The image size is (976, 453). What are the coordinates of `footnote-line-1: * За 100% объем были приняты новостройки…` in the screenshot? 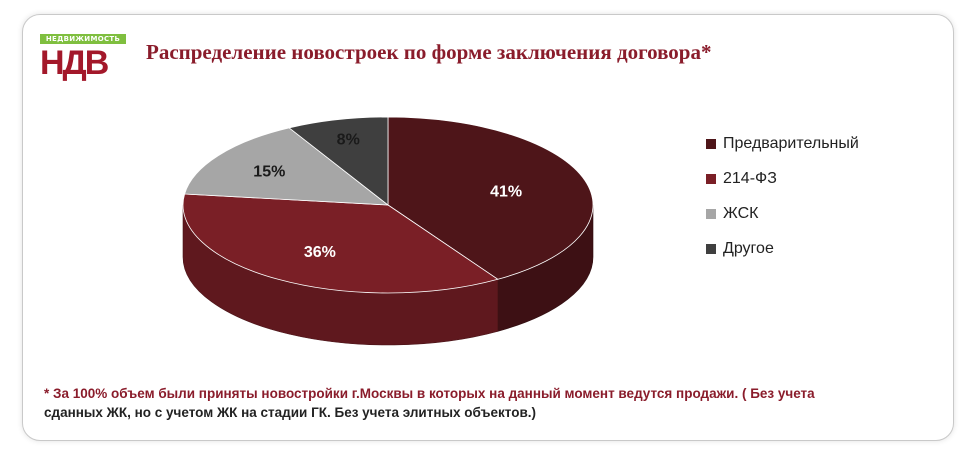 It's located at (494, 393).